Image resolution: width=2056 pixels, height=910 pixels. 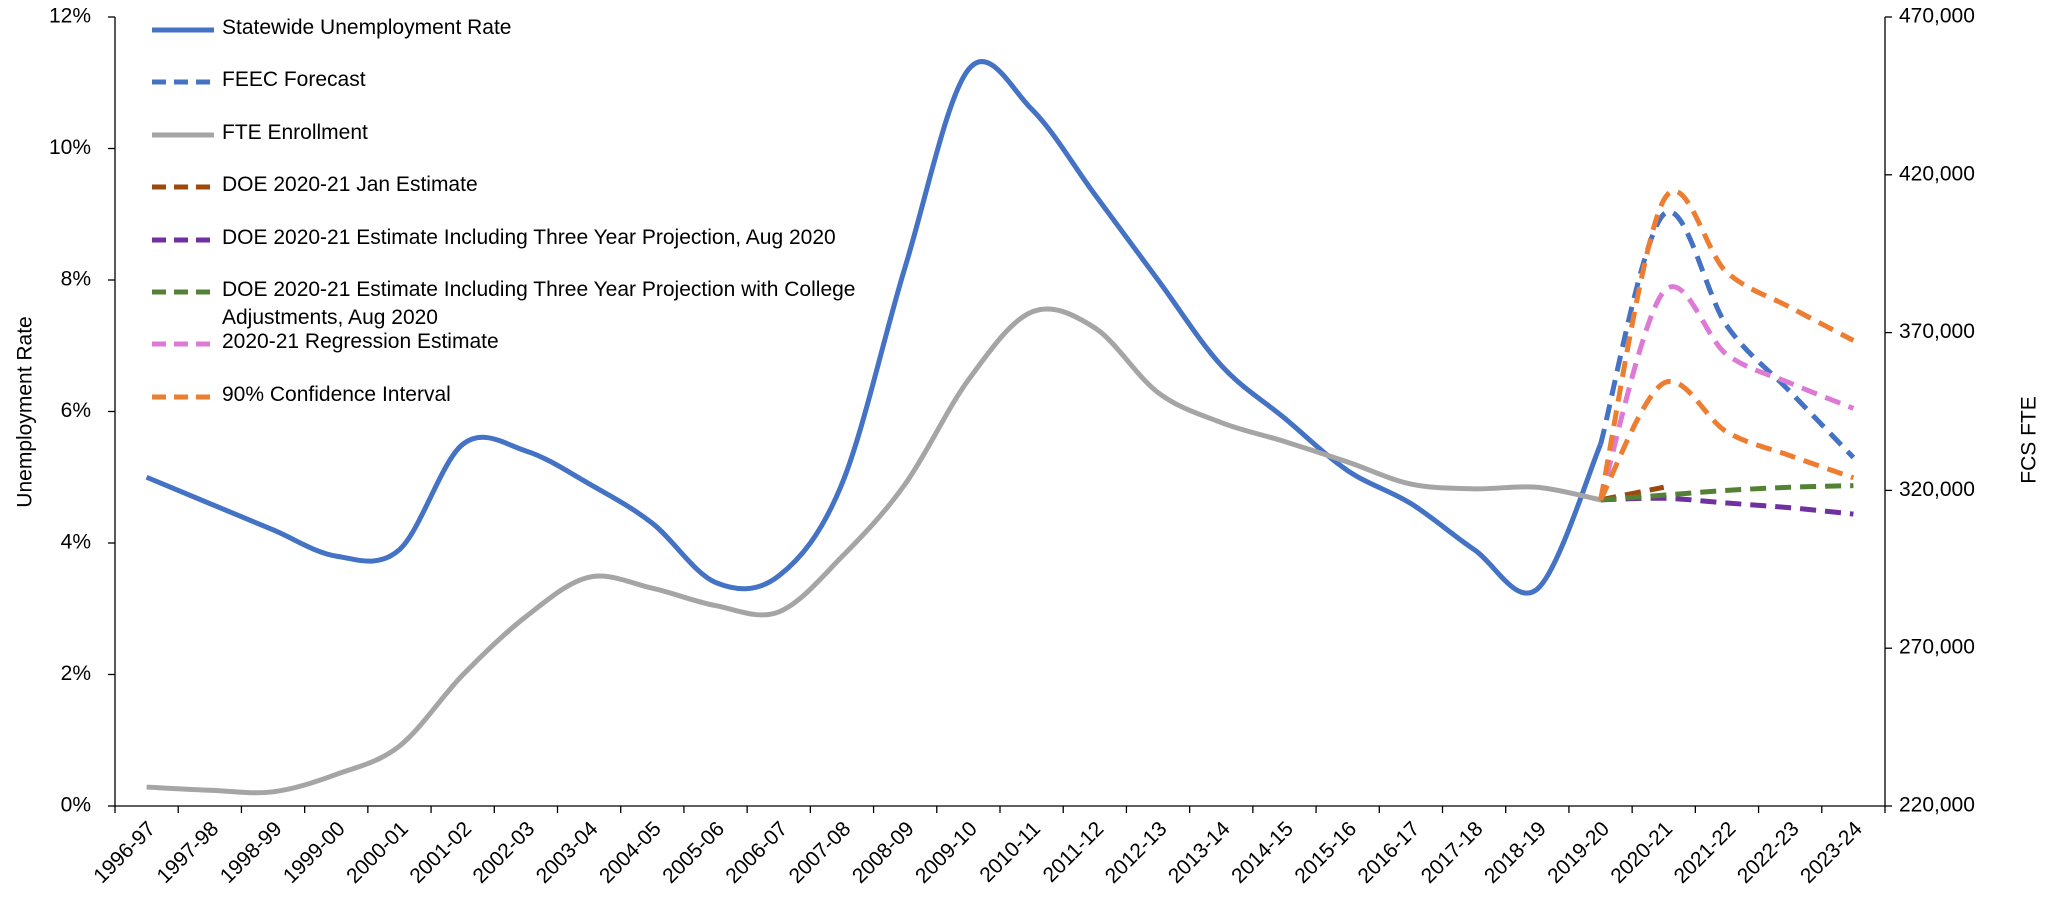 What do you see at coordinates (1937, 331) in the screenshot?
I see `y2-tick-label: 370,000` at bounding box center [1937, 331].